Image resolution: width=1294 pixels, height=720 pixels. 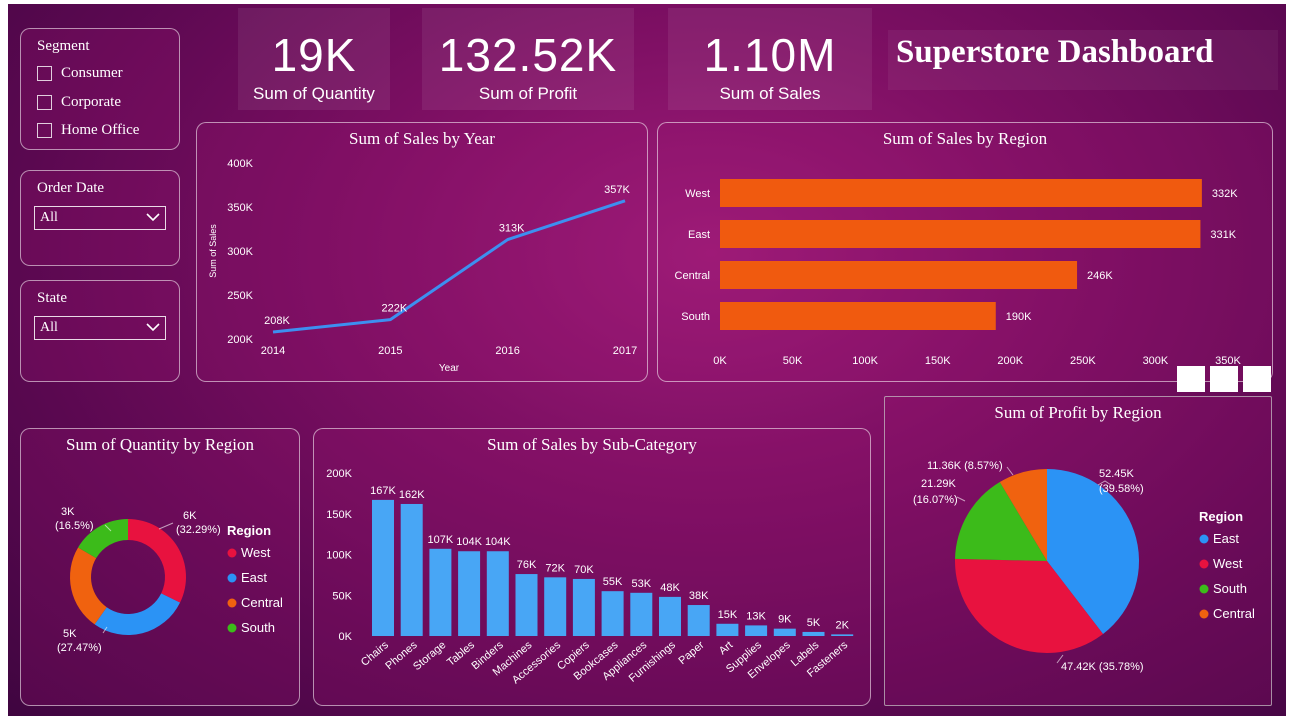 What do you see at coordinates (613, 582) in the screenshot?
I see `data-label: 55K` at bounding box center [613, 582].